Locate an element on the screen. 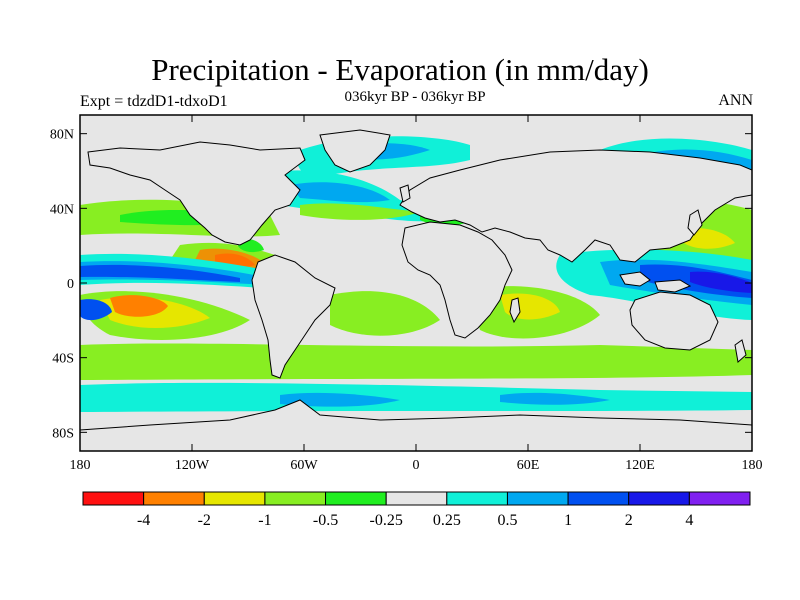 Image resolution: width=800 pixels, height=600 pixels. greenland-coastline is located at coordinates (355, 151).